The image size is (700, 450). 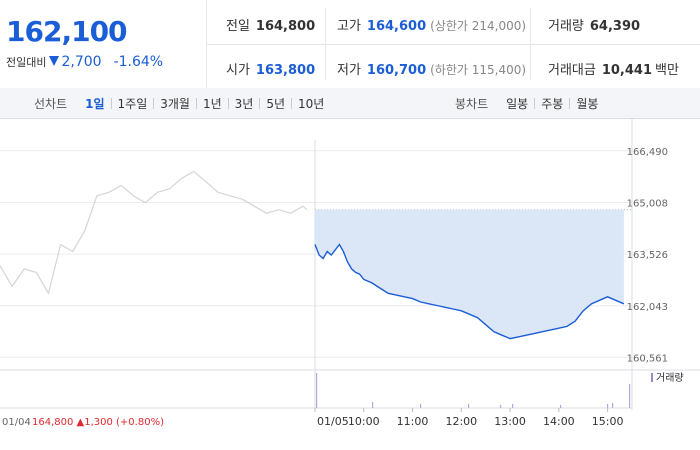 I want to click on amount-value: 10,441, so click(x=627, y=70).